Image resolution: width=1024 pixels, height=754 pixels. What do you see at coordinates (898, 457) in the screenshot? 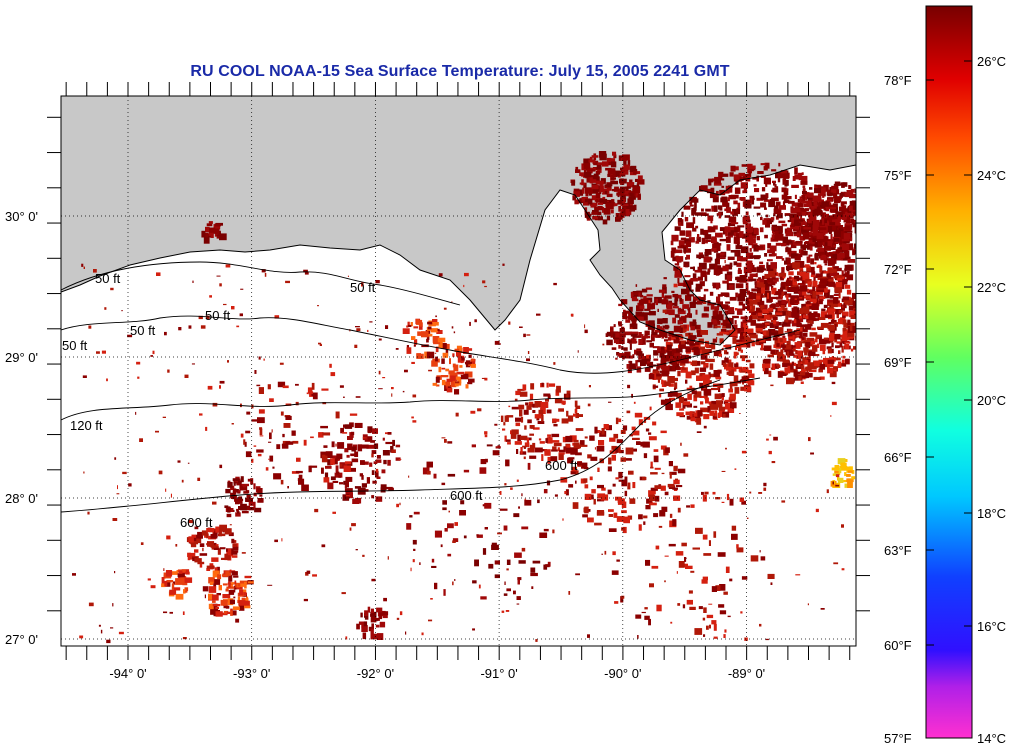
I see `colorbar-fahrenheit-label: 66°F` at bounding box center [898, 457].